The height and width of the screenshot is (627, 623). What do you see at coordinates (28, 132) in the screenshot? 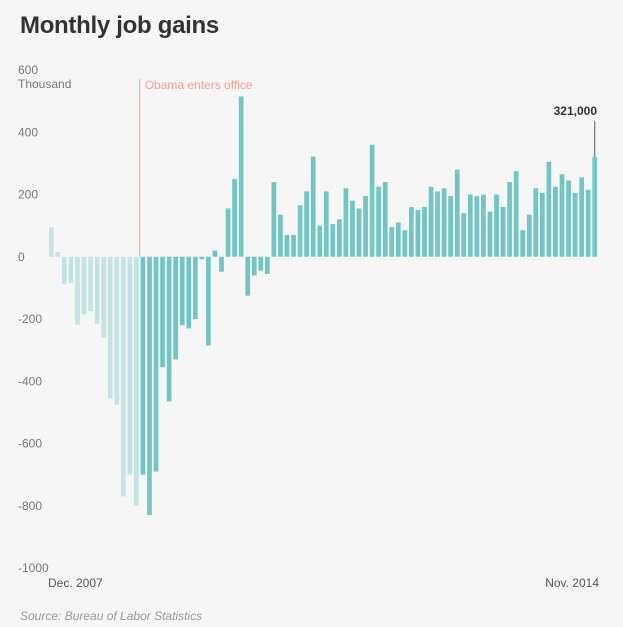
I see `y-tick-label: 400` at bounding box center [28, 132].